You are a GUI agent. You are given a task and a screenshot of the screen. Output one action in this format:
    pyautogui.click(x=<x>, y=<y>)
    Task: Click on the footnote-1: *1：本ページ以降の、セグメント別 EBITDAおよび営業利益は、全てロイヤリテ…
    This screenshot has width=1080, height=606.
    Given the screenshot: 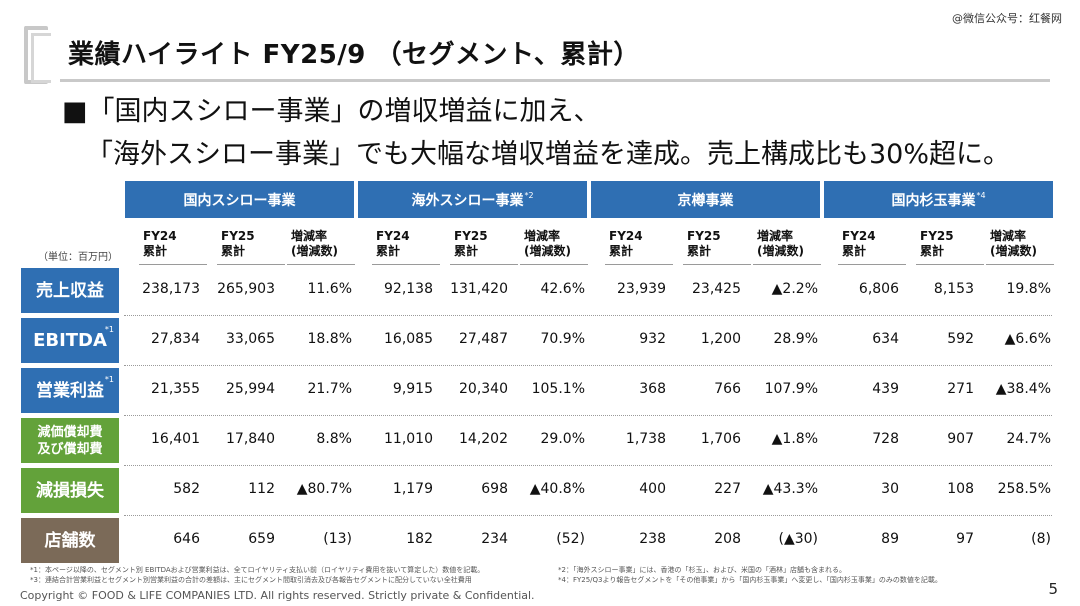 What is the action you would take?
    pyautogui.click(x=257, y=570)
    